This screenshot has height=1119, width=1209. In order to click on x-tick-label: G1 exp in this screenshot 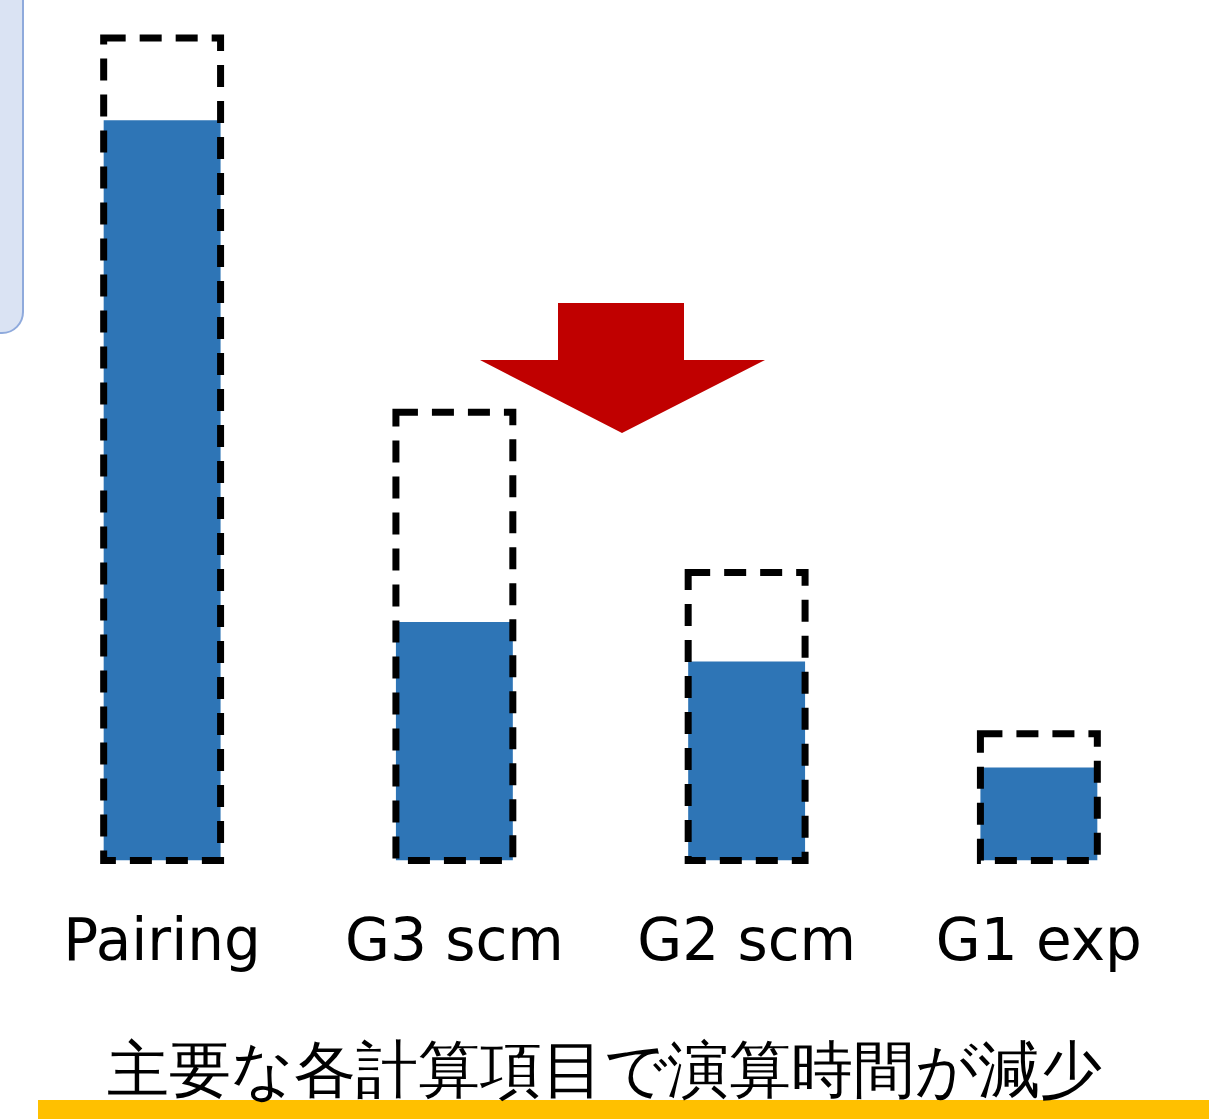, I will do `click(1038, 940)`.